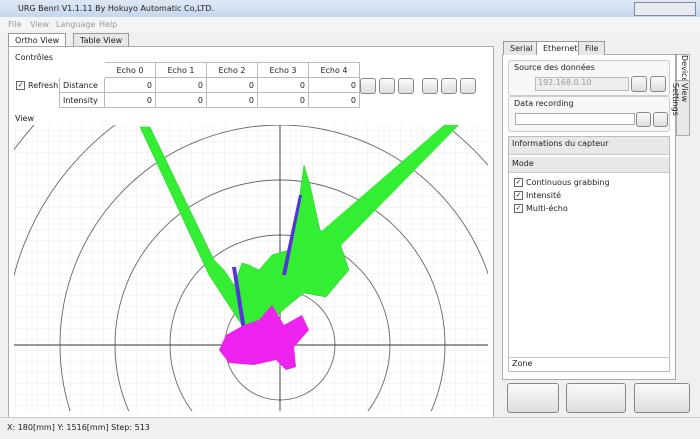  Describe the element at coordinates (665, 9) in the screenshot. I see `window-controls` at that location.